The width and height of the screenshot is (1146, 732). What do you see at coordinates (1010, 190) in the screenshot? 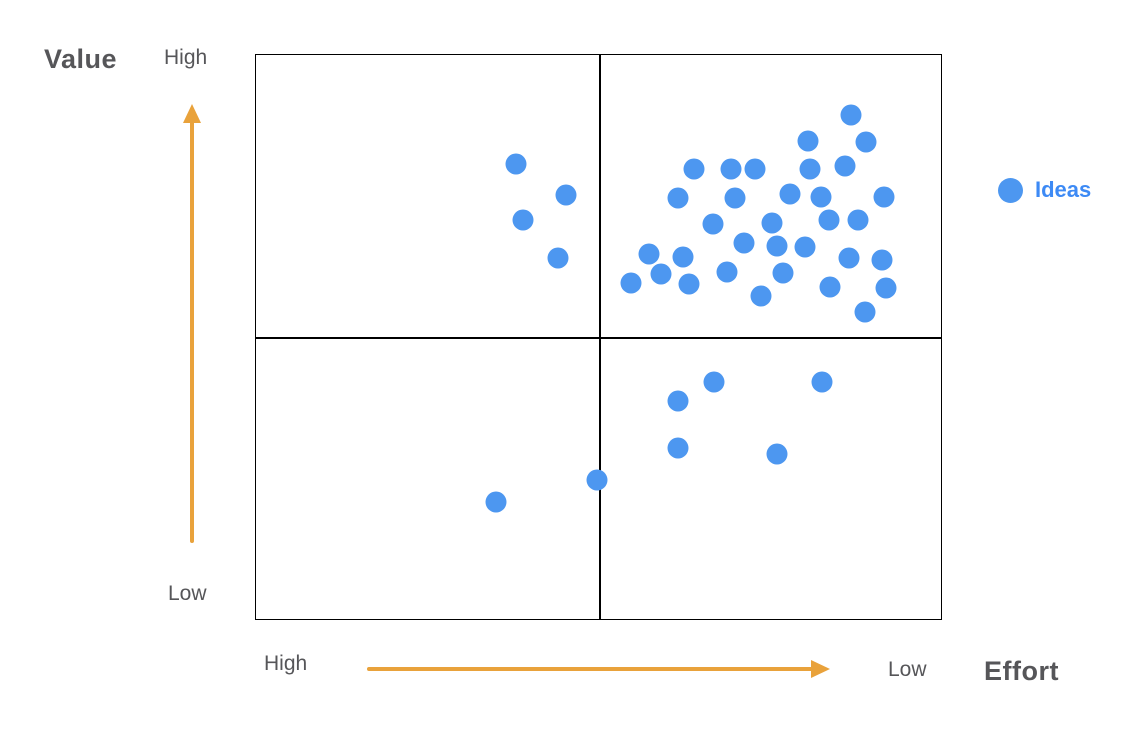
I see `ideas-legend-dot-icon` at bounding box center [1010, 190].